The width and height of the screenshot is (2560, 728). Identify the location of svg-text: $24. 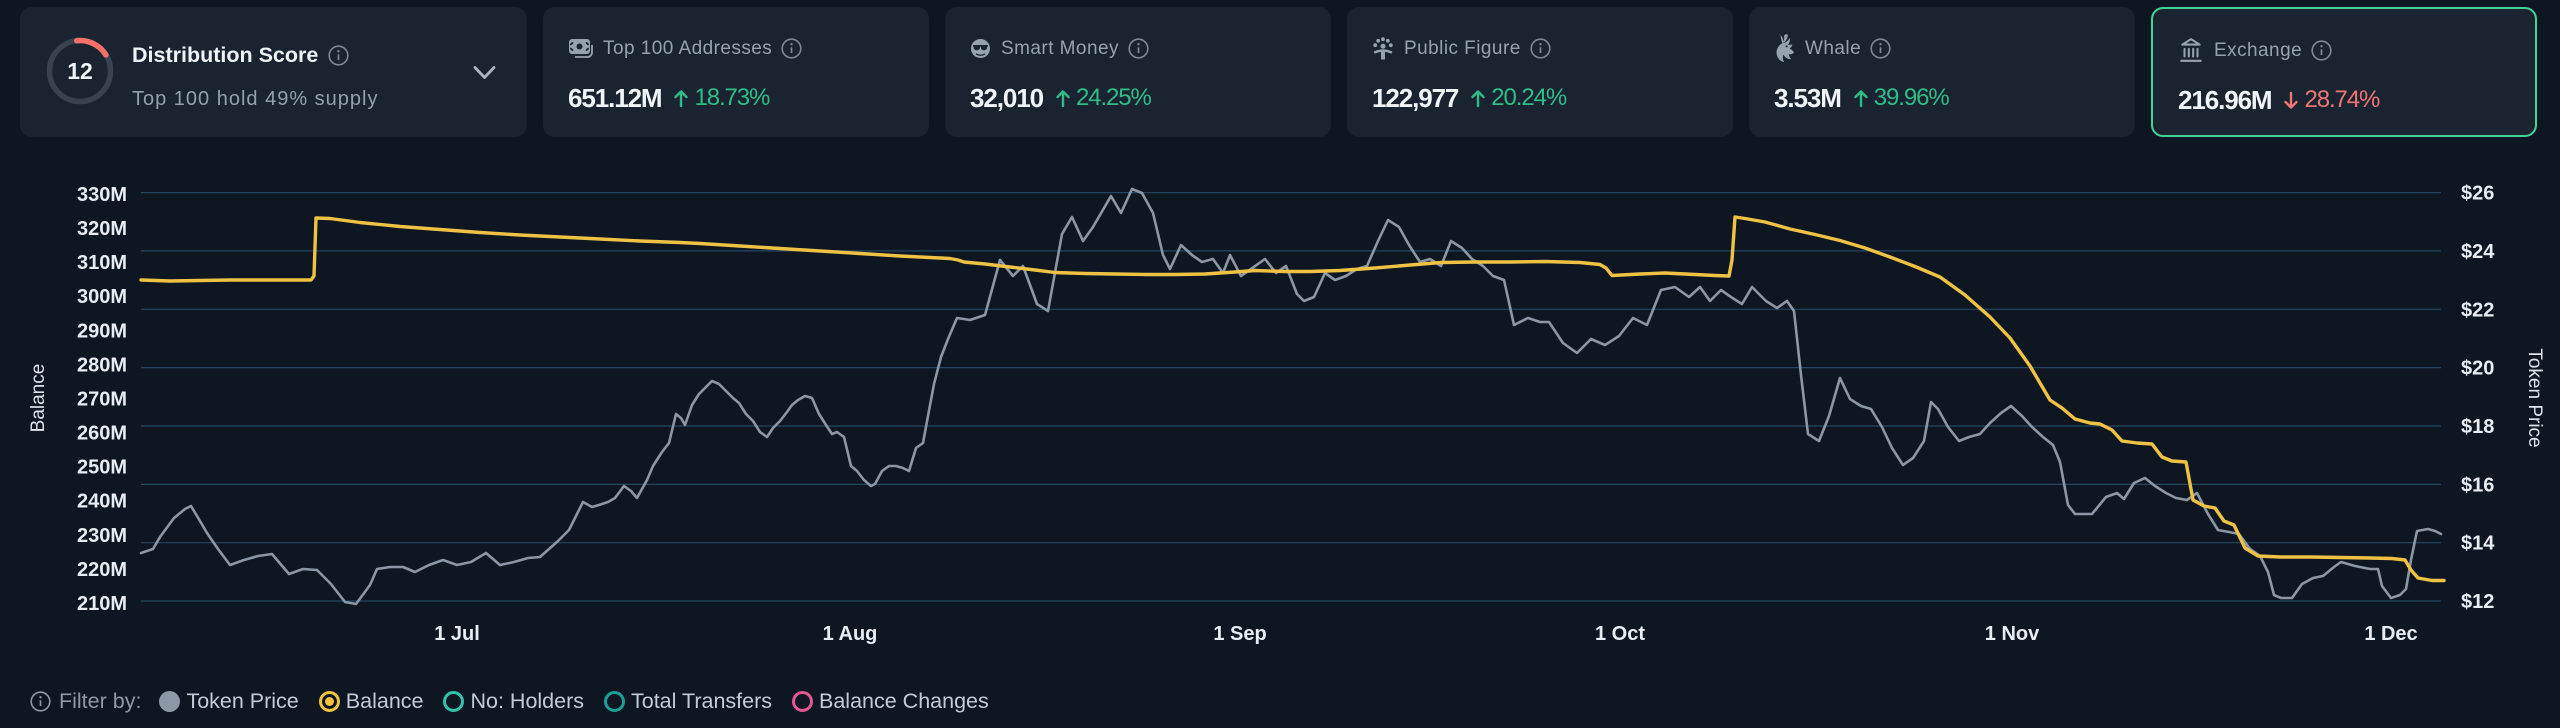
(2478, 252).